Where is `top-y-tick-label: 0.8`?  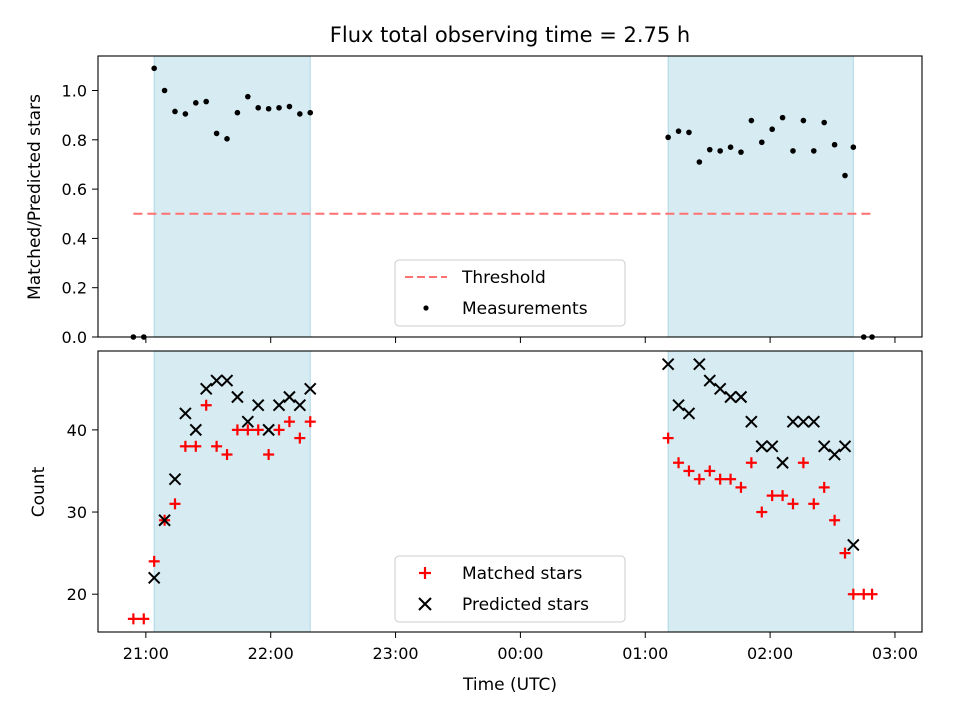 top-y-tick-label: 0.8 is located at coordinates (74, 140).